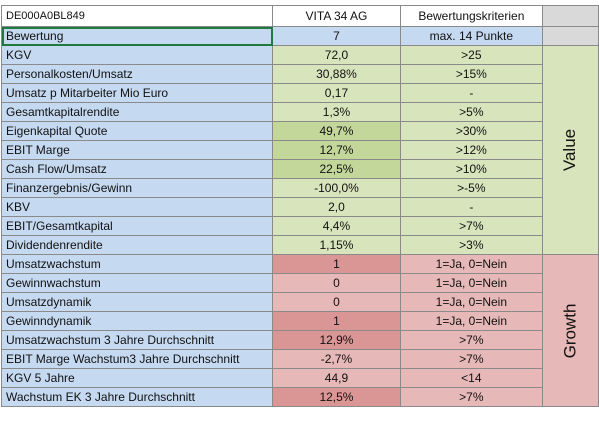  Describe the element at coordinates (336, 16) in the screenshot. I see `company-cell: VITA 34 AG` at that location.